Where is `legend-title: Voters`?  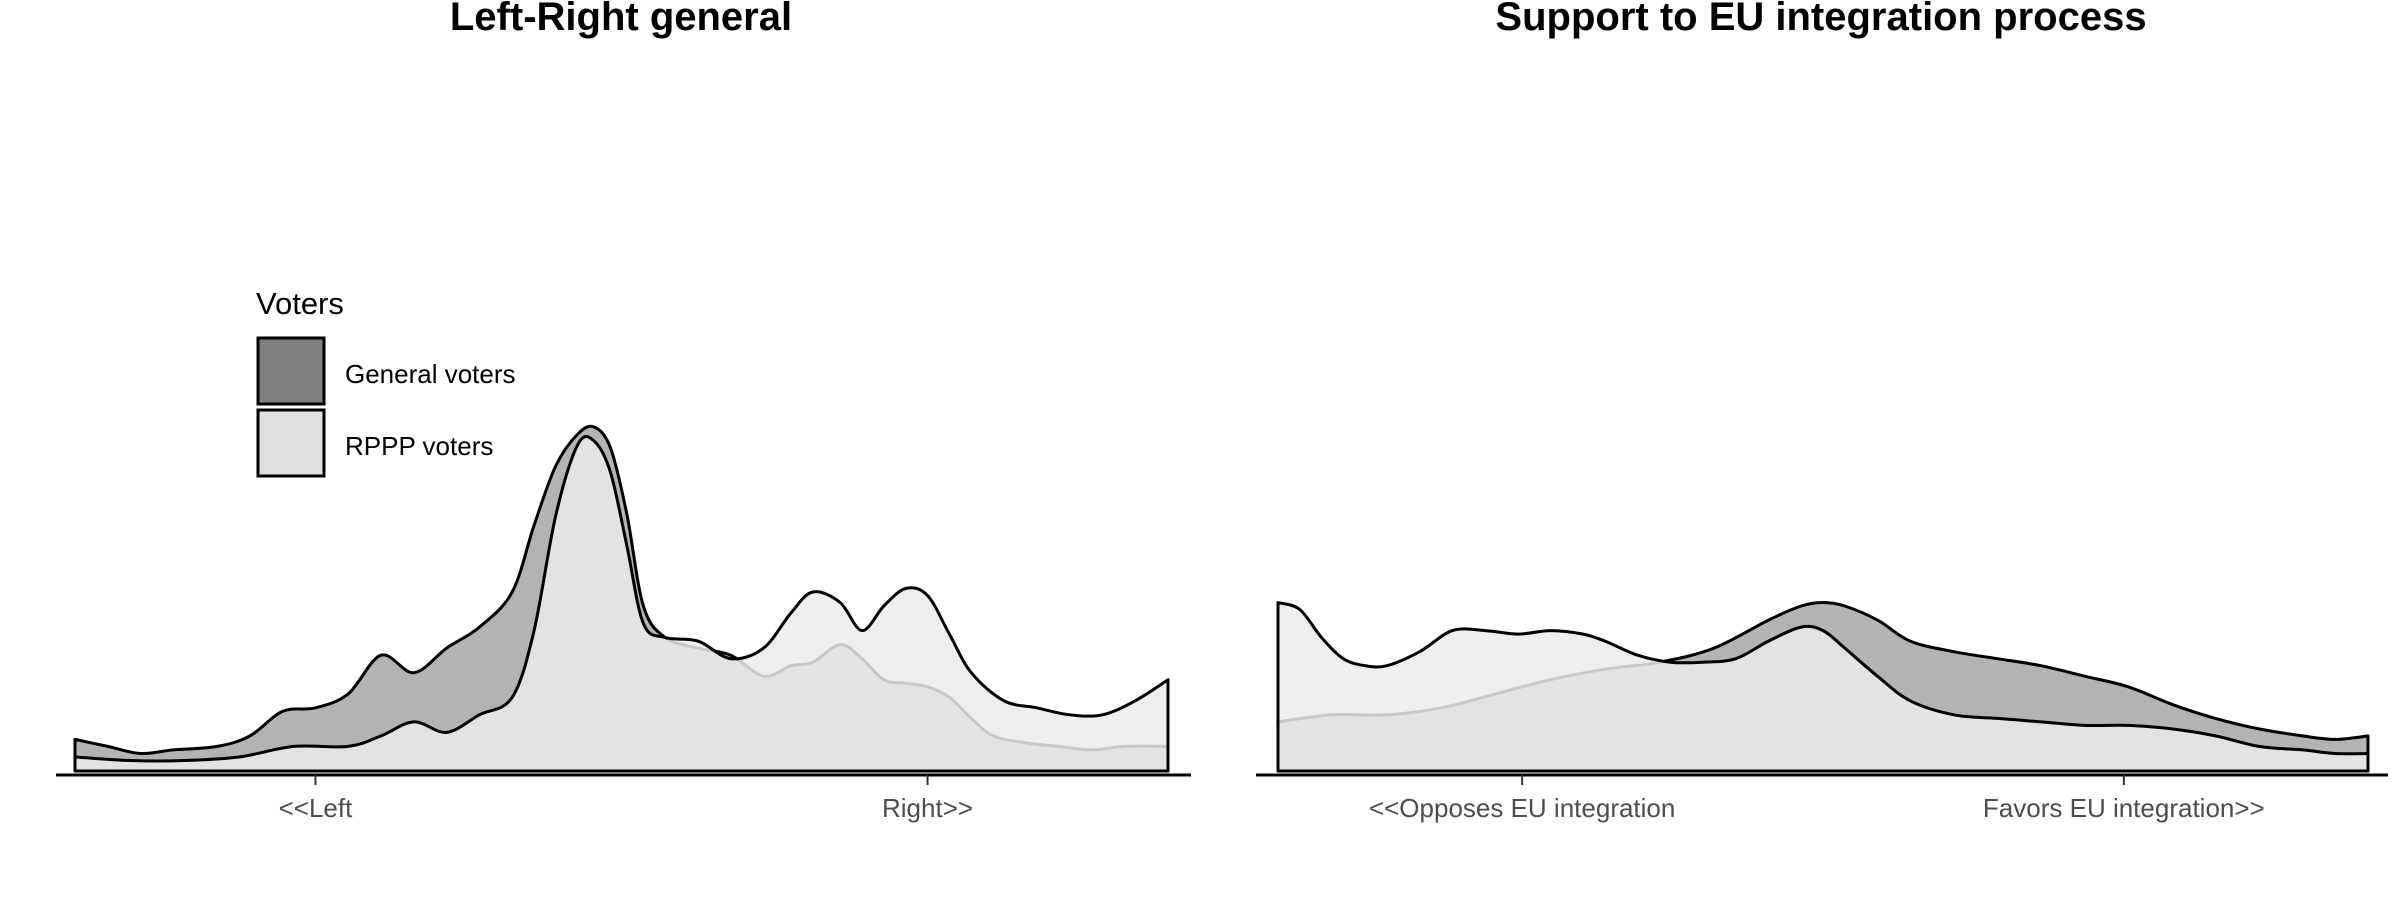
legend-title: Voters is located at coordinates (300, 303).